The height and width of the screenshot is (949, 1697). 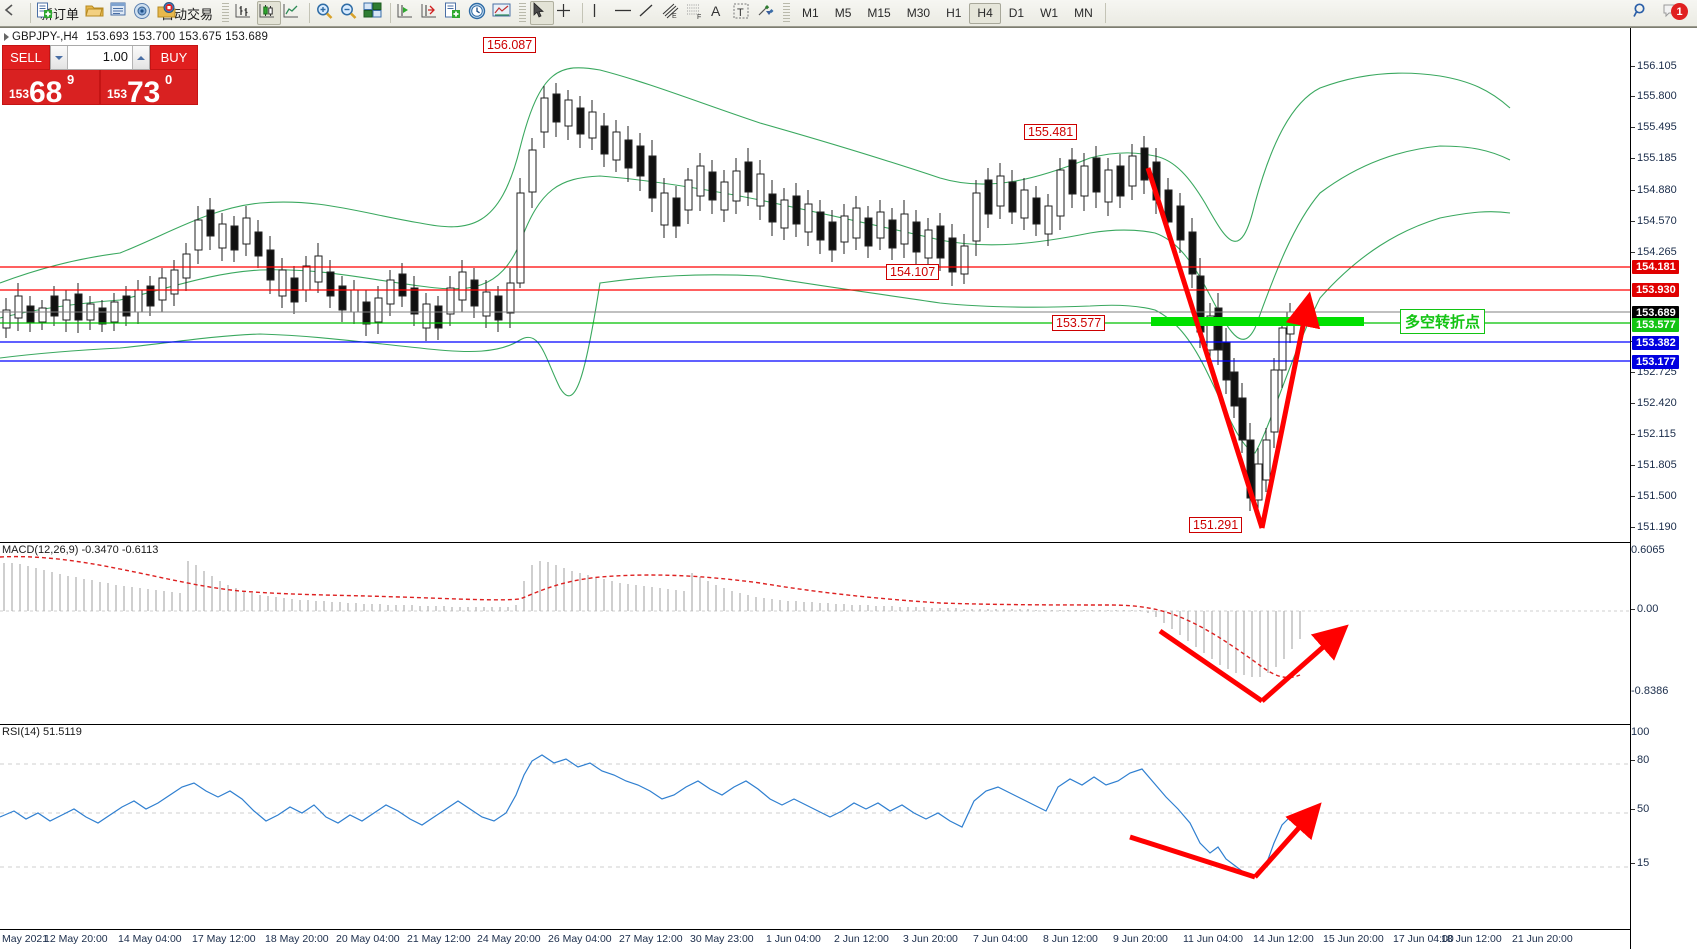 What do you see at coordinates (407, 13) in the screenshot?
I see `shift-start-icon` at bounding box center [407, 13].